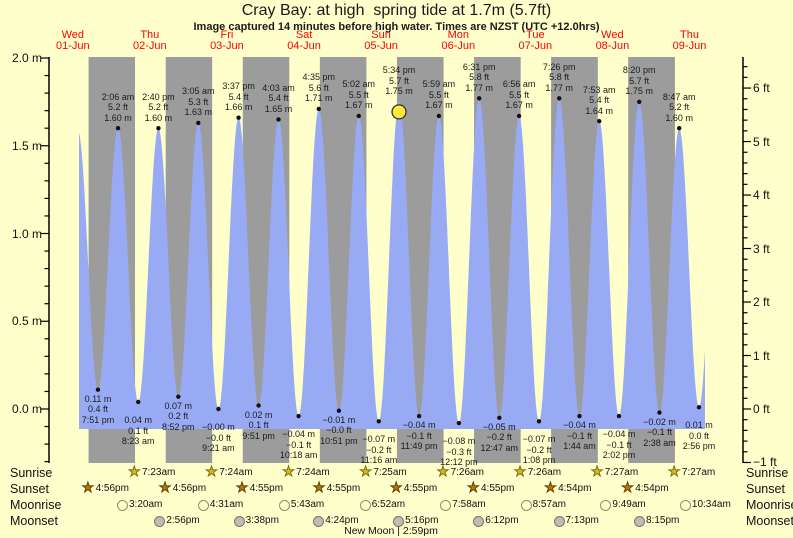 The width and height of the screenshot is (793, 538). I want to click on low-tide-label-line: 10:51 pm, so click(339, 440).